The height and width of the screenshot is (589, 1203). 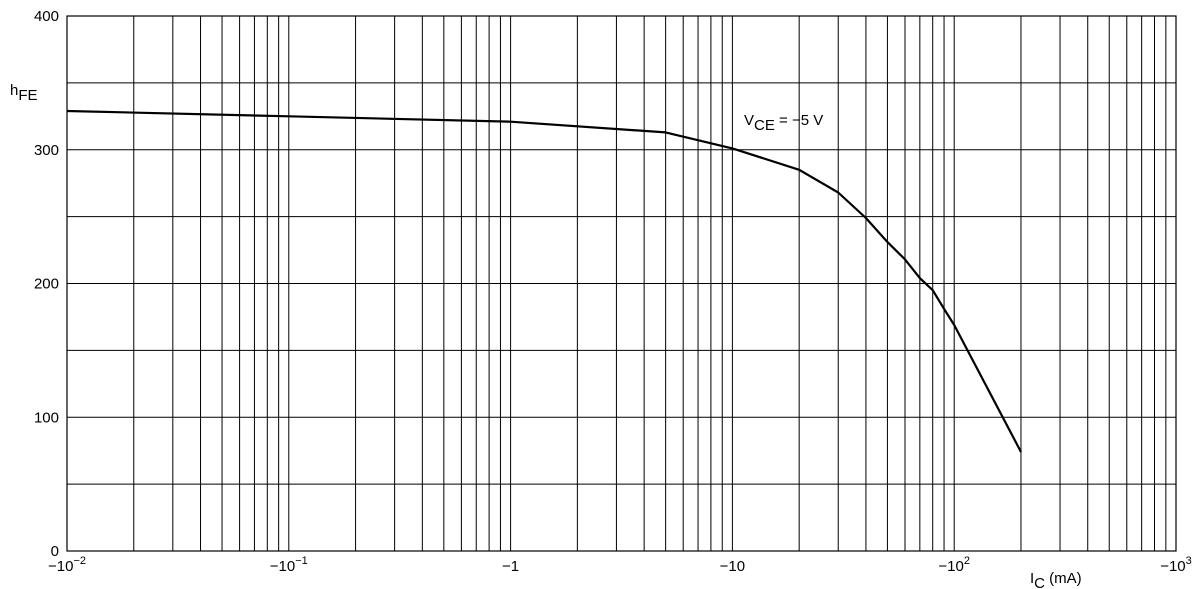 I want to click on y-tick-label: 400, so click(x=46, y=16).